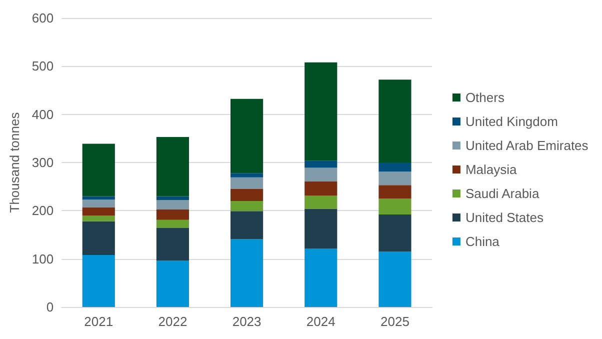  Describe the element at coordinates (511, 121) in the screenshot. I see `legend-label: United Kingdom` at that location.